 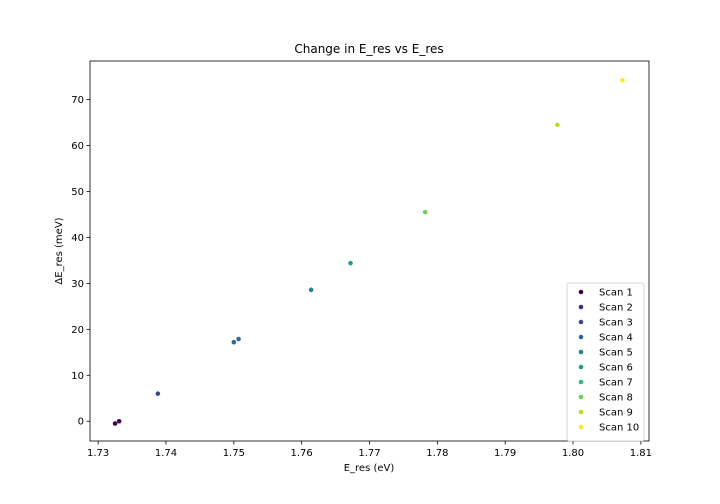 What do you see at coordinates (369, 453) in the screenshot?
I see `x-tick-label: 1.77` at bounding box center [369, 453].